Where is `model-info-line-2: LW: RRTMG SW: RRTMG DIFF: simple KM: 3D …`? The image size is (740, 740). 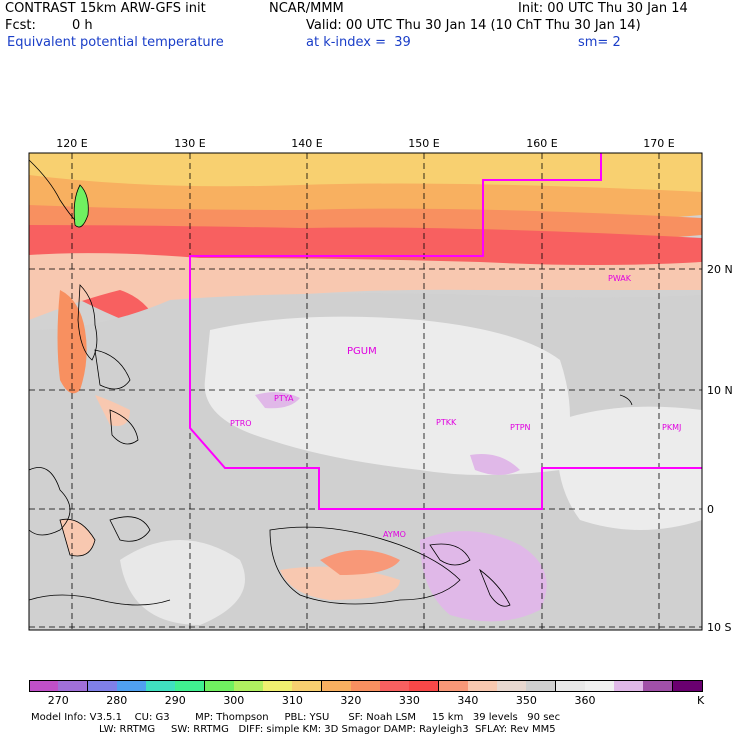 model-info-line-2: LW: RRTMG SW: RRTMG DIFF: simple KM: 3D … is located at coordinates (327, 729).